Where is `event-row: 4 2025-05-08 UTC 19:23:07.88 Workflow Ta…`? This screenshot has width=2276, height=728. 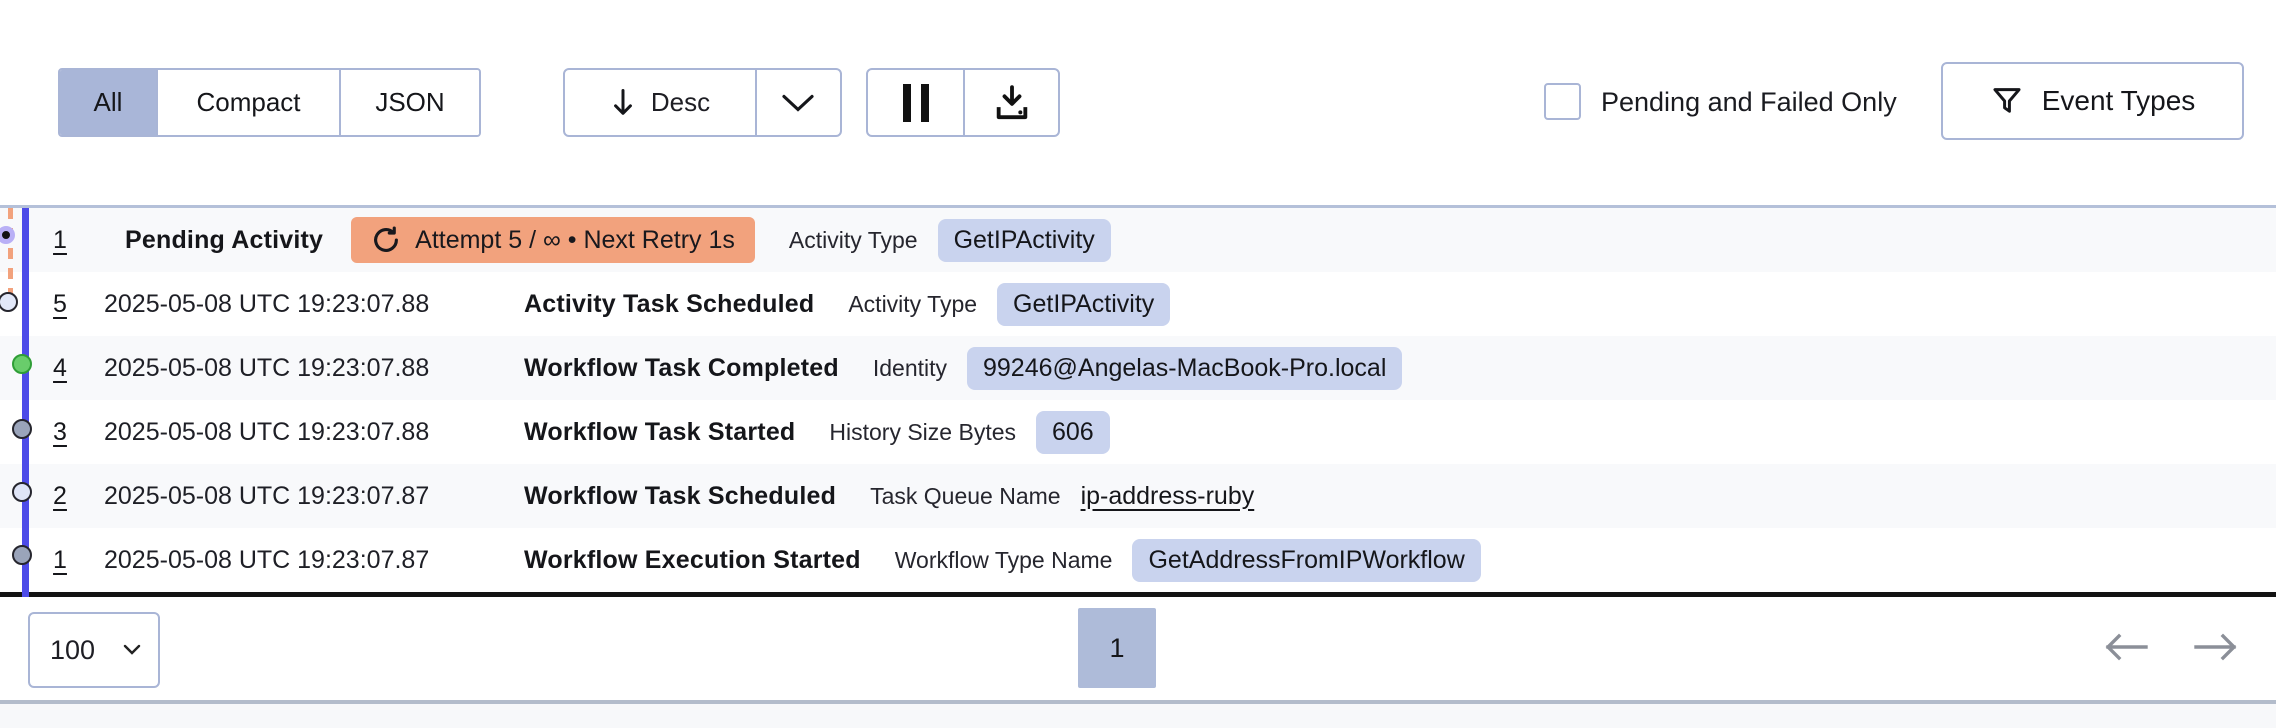 event-row: 4 2025-05-08 UTC 19:23:07.88 Workflow Ta… is located at coordinates (1138, 368).